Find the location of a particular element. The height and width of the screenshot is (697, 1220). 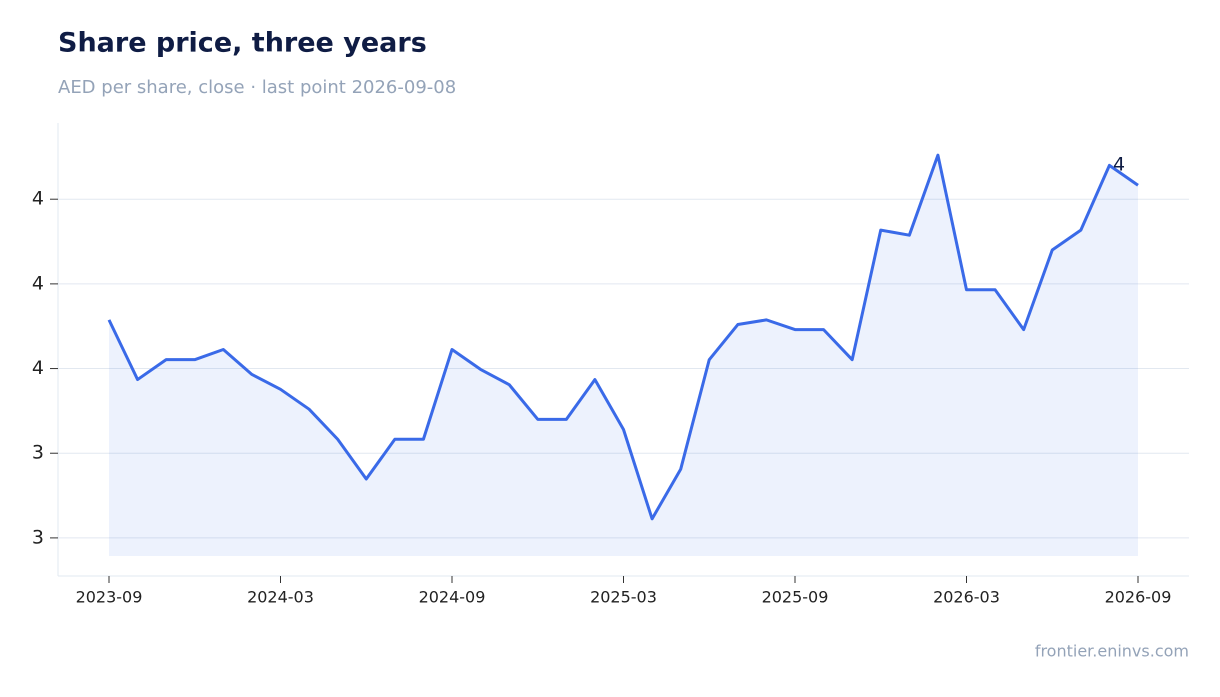

source: frontier.eninvs.com is located at coordinates (1112, 651).